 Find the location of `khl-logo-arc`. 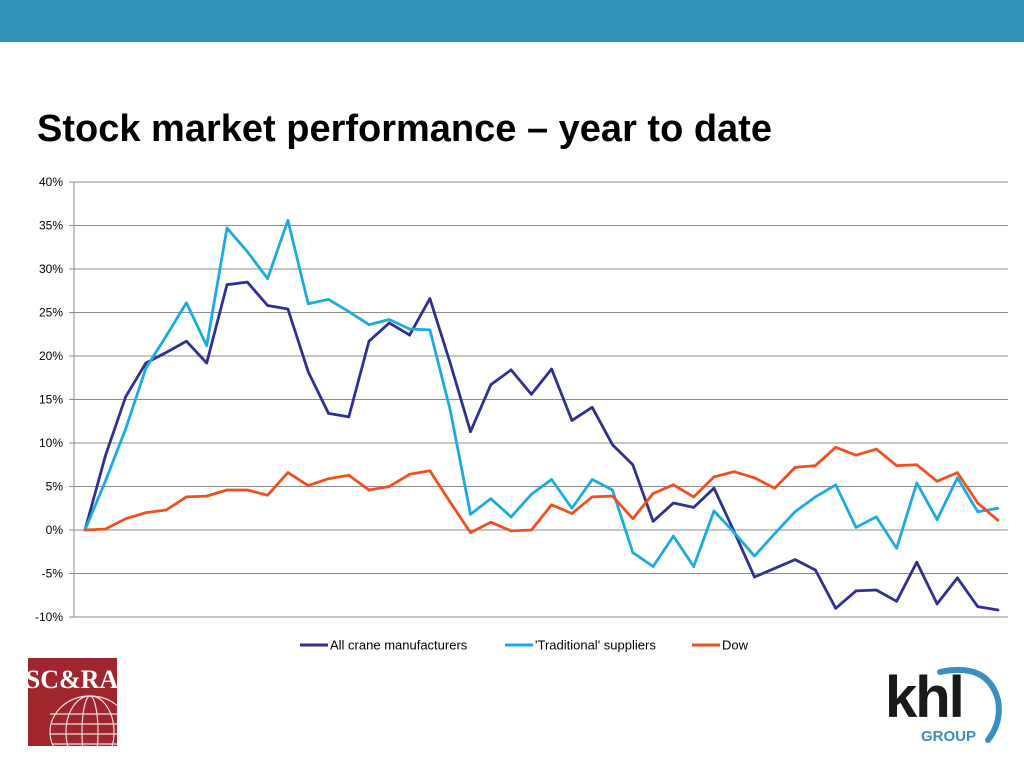

khl-logo-arc is located at coordinates (969, 704).